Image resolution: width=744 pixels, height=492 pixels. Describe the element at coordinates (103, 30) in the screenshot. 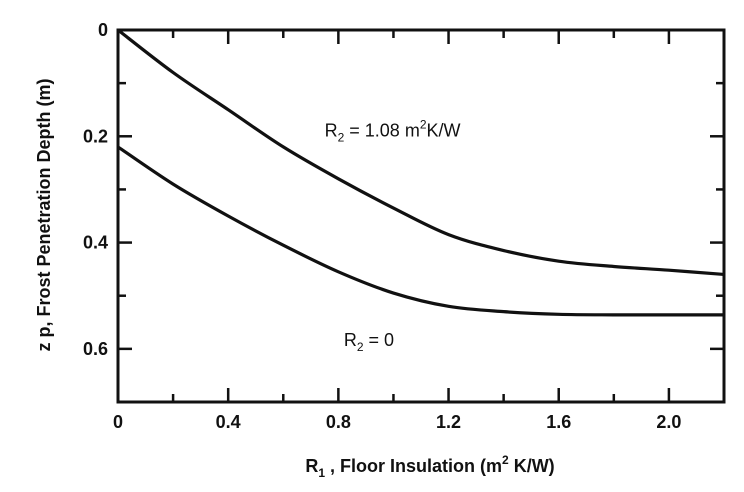

I see `y-tick-label: 0` at that location.